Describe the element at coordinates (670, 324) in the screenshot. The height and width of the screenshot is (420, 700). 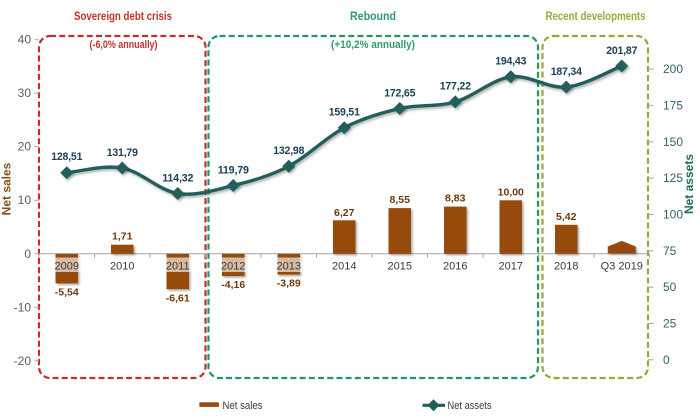
I see `svg-text: 25` at that location.